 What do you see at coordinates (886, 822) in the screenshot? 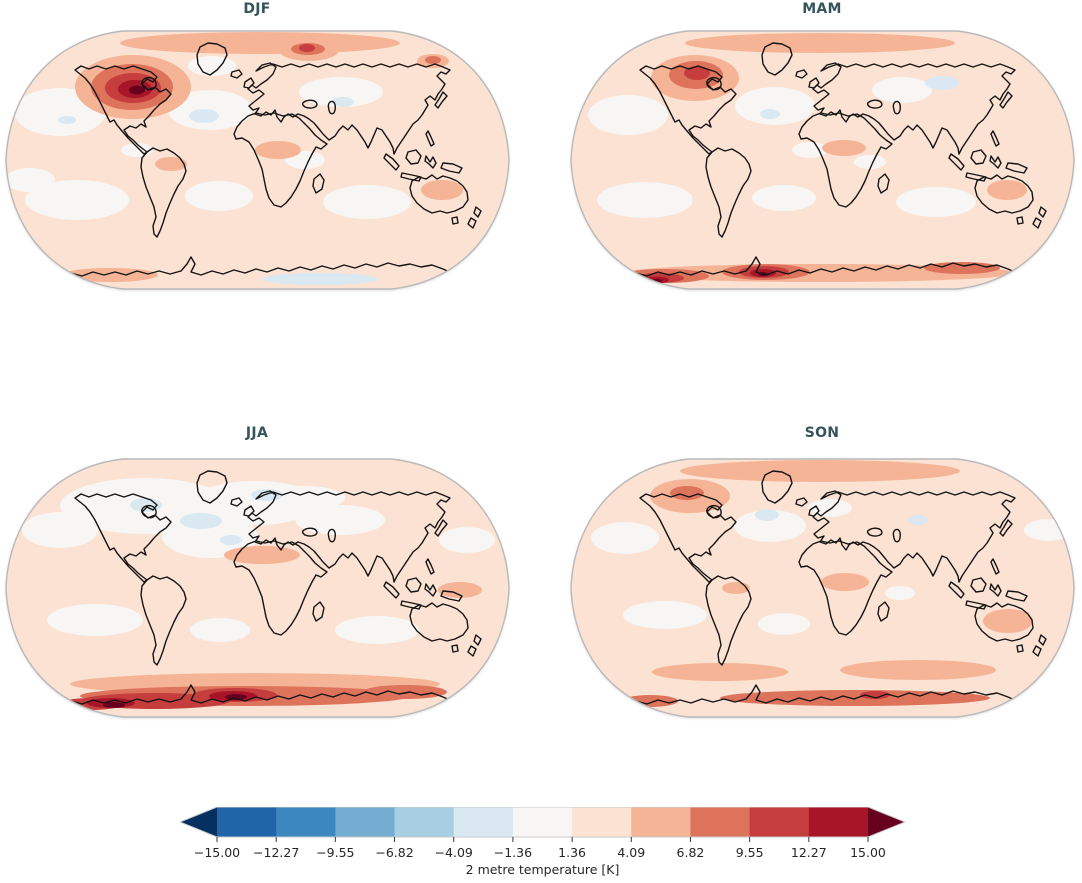
I see `colorbar-over-arrow` at bounding box center [886, 822].